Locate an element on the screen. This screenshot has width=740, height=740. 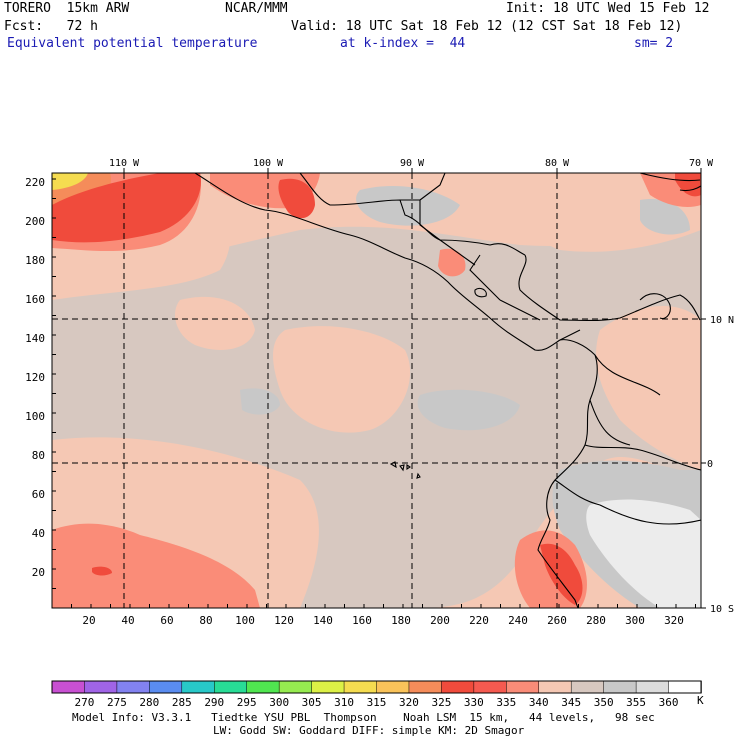
field-330-mexico-cell is located at coordinates (296, 198).